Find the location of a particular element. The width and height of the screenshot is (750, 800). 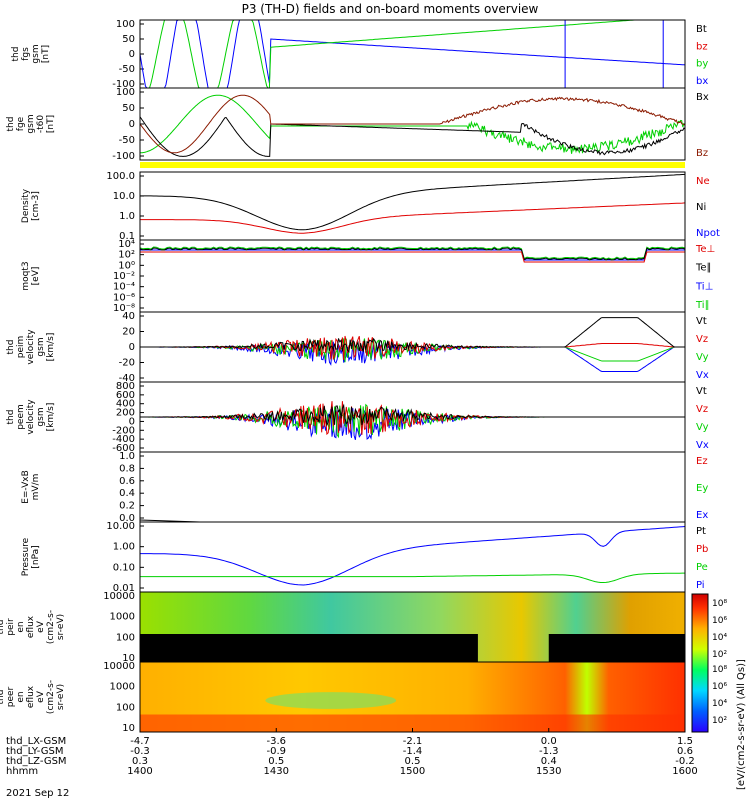

legend-Ni: Ni is located at coordinates (701, 207).